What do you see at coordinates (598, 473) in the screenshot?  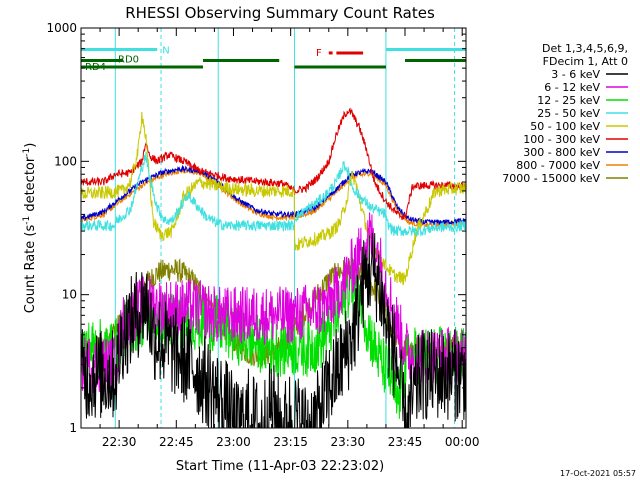 I see `footer-timestamp: 17-Oct-2021 05:57` at bounding box center [598, 473].